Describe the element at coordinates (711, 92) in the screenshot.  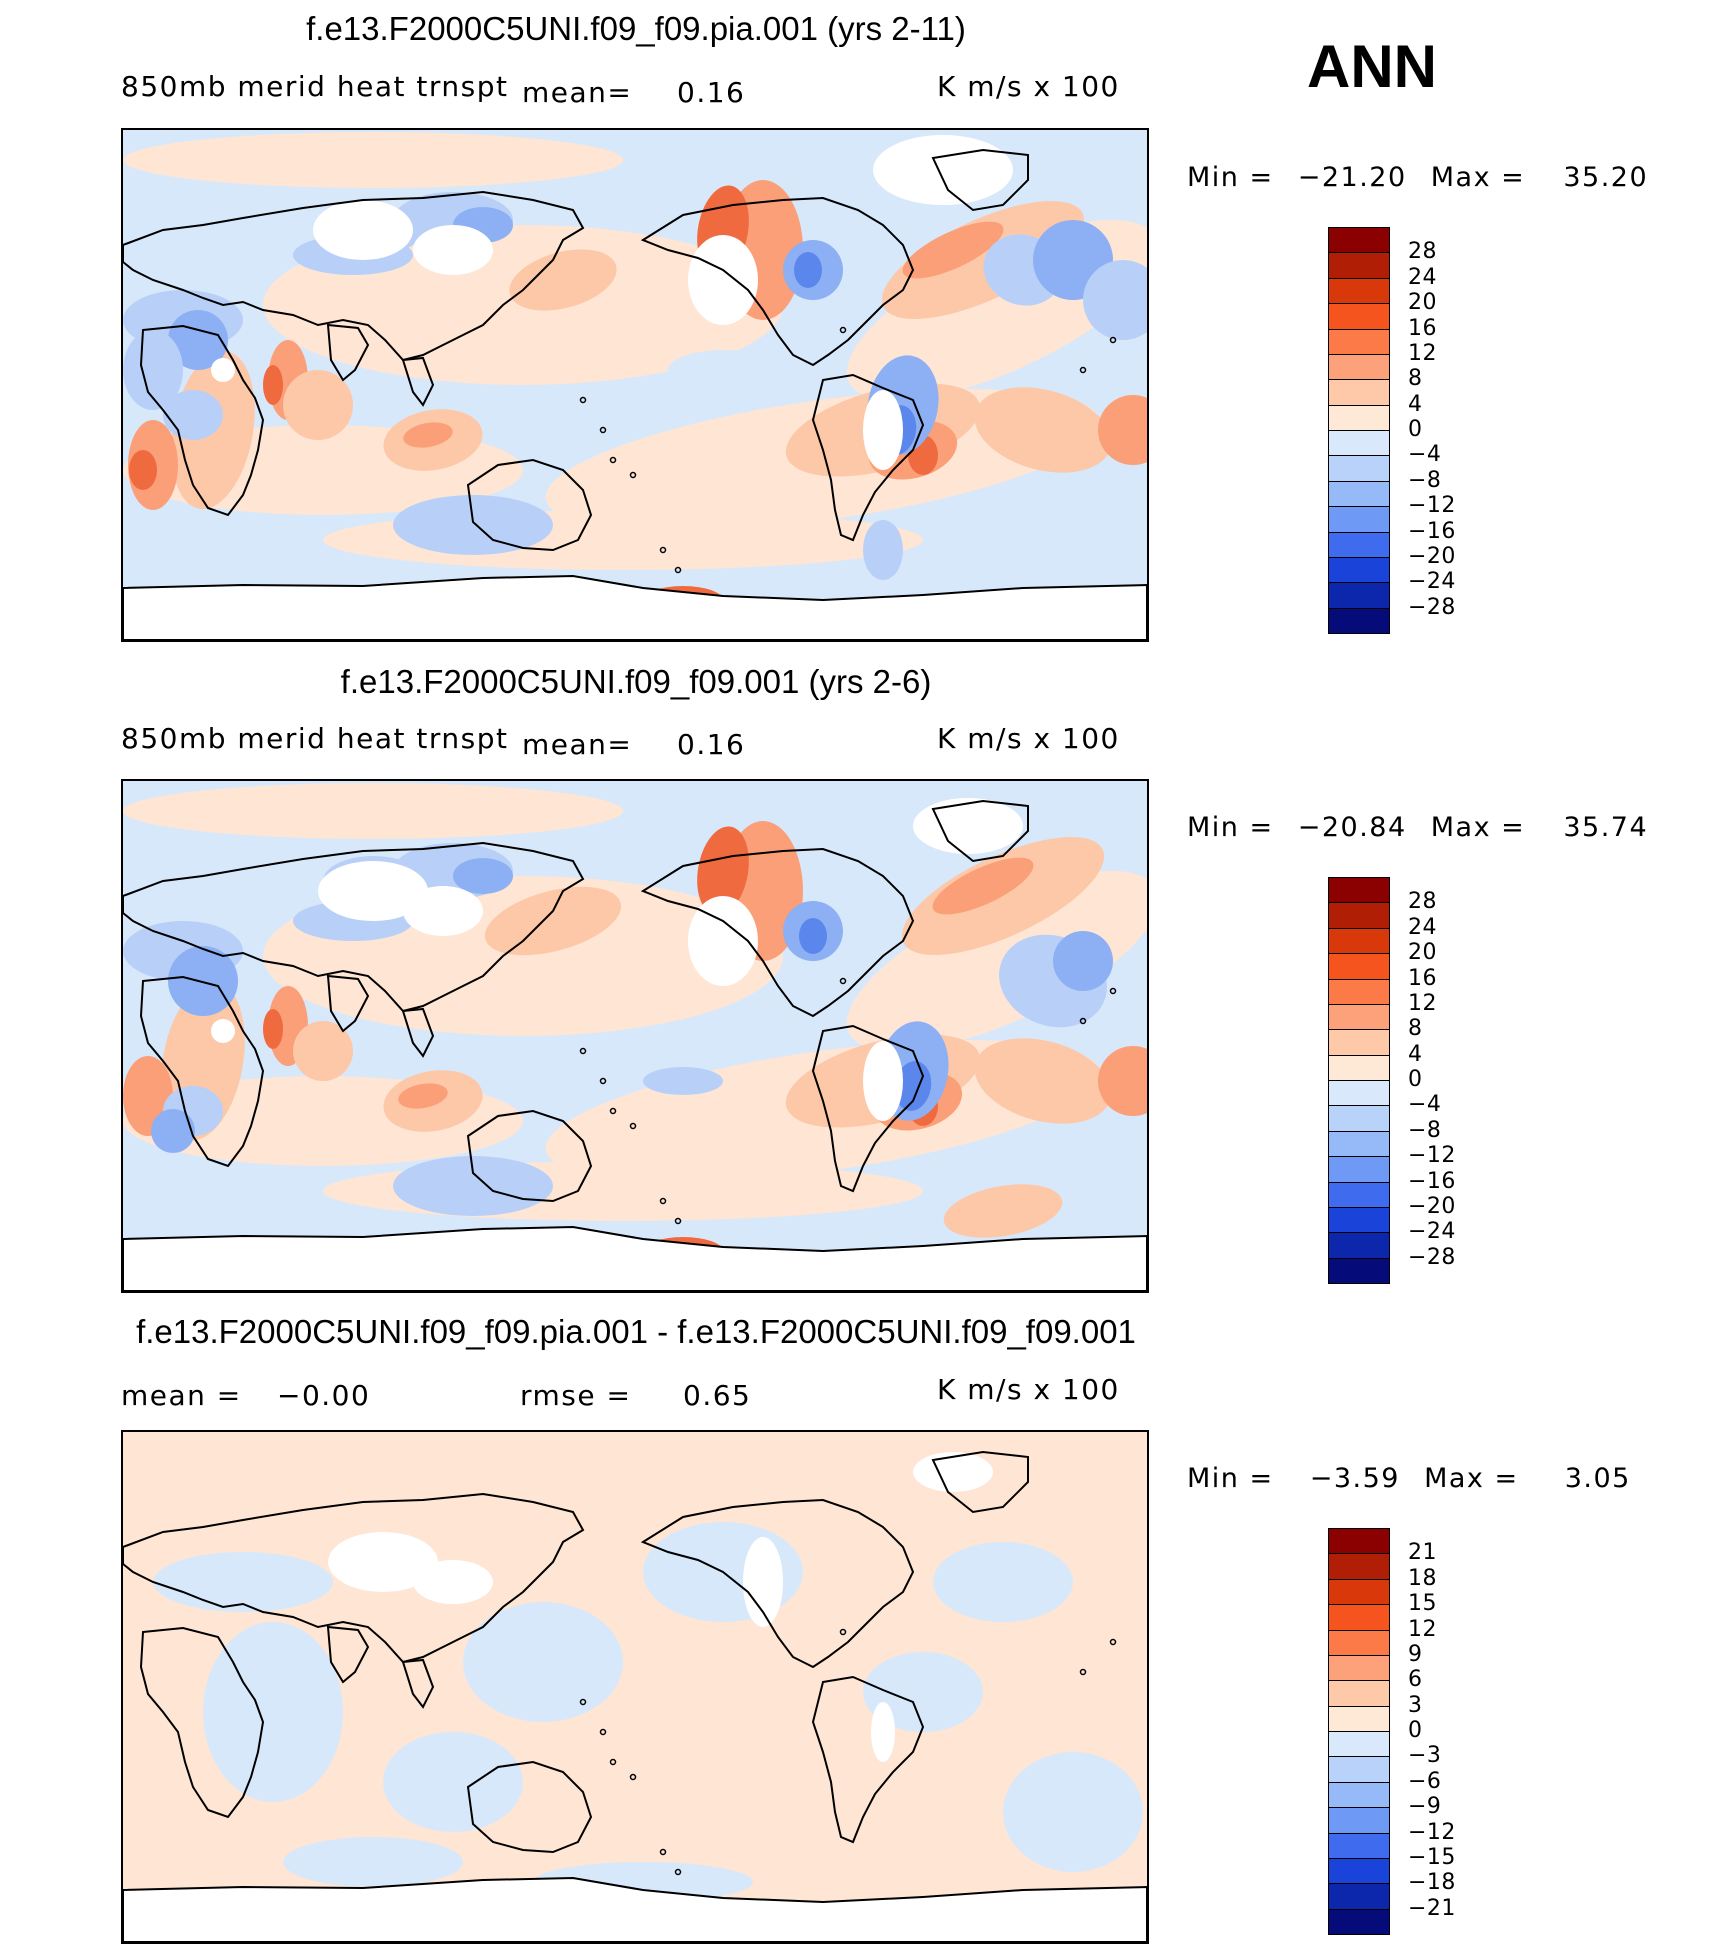
I see `panel-1-mean-value: 0.16` at that location.